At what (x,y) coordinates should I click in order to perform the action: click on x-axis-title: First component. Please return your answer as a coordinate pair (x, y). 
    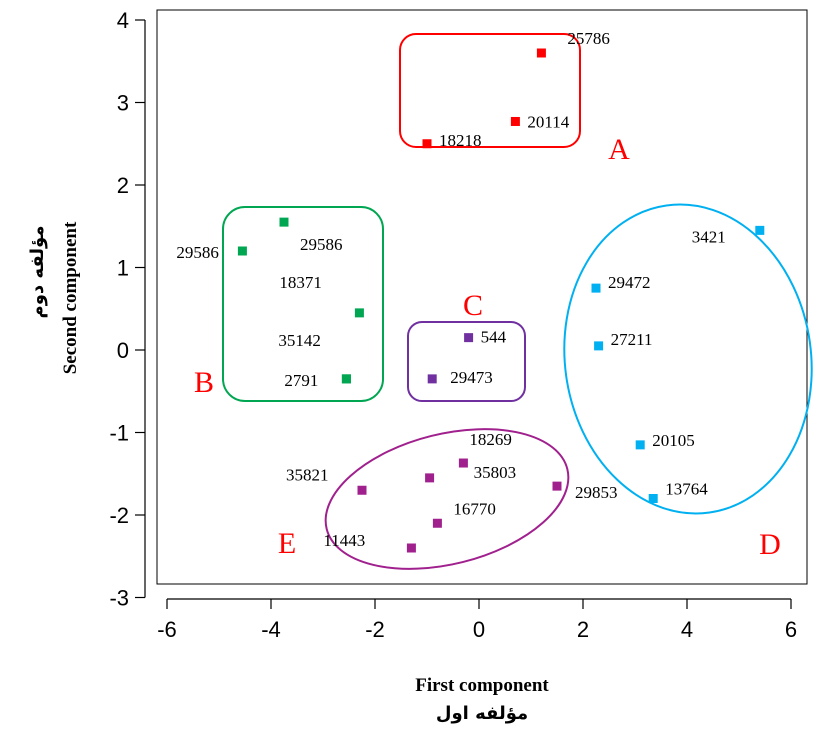
    Looking at the image, I should click on (482, 685).